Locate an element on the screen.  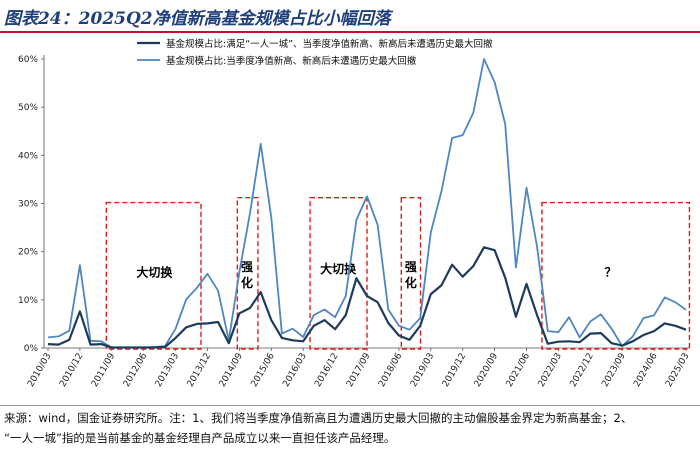
x-tick-label: 2023/09 is located at coordinates (613, 370).